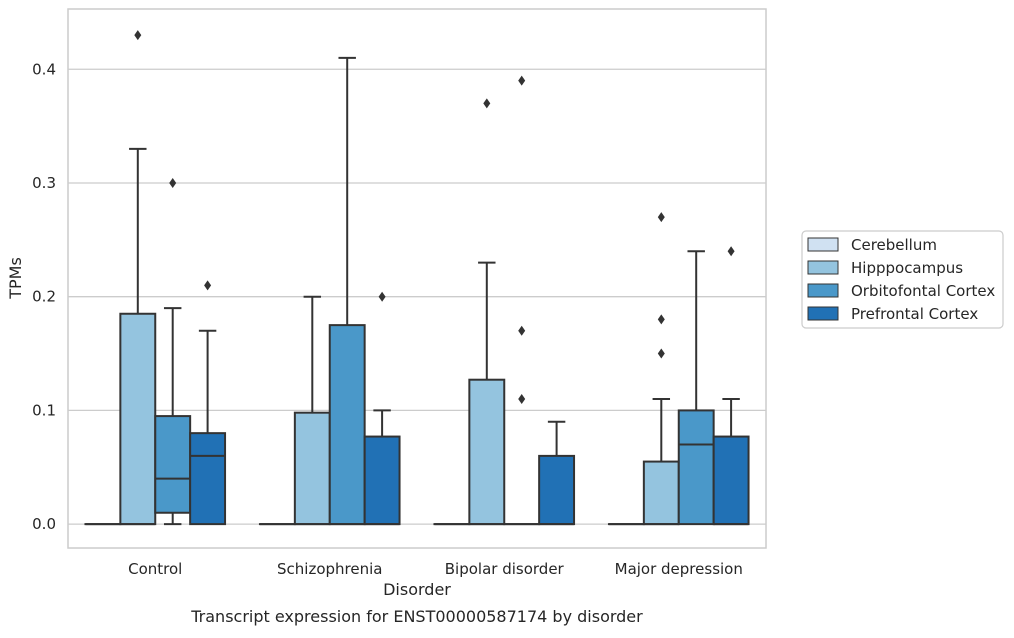 This screenshot has width=1014, height=638. I want to click on x-tick-label: Schizophrenia, so click(329, 569).